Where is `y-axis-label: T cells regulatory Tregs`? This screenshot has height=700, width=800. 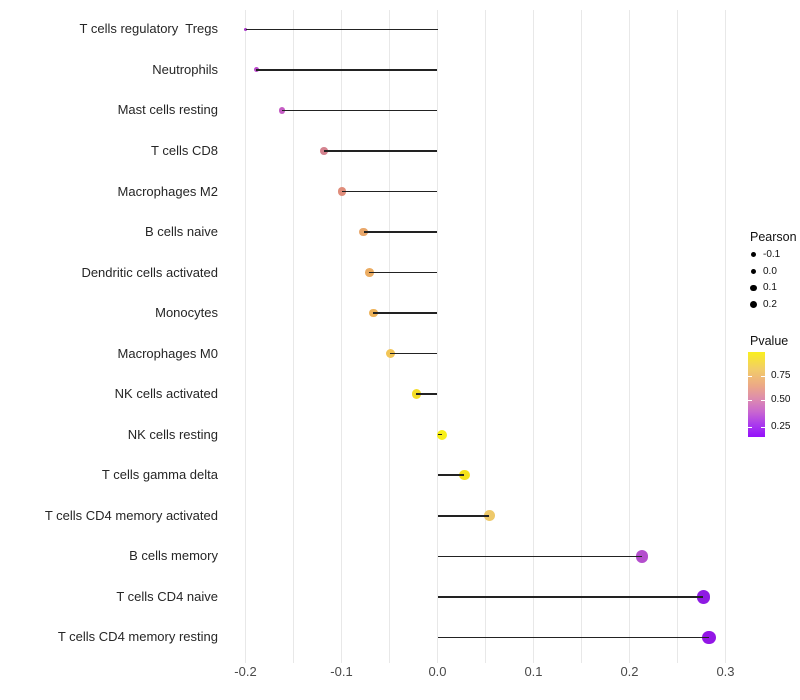 y-axis-label: T cells regulatory Tregs is located at coordinates (148, 29).